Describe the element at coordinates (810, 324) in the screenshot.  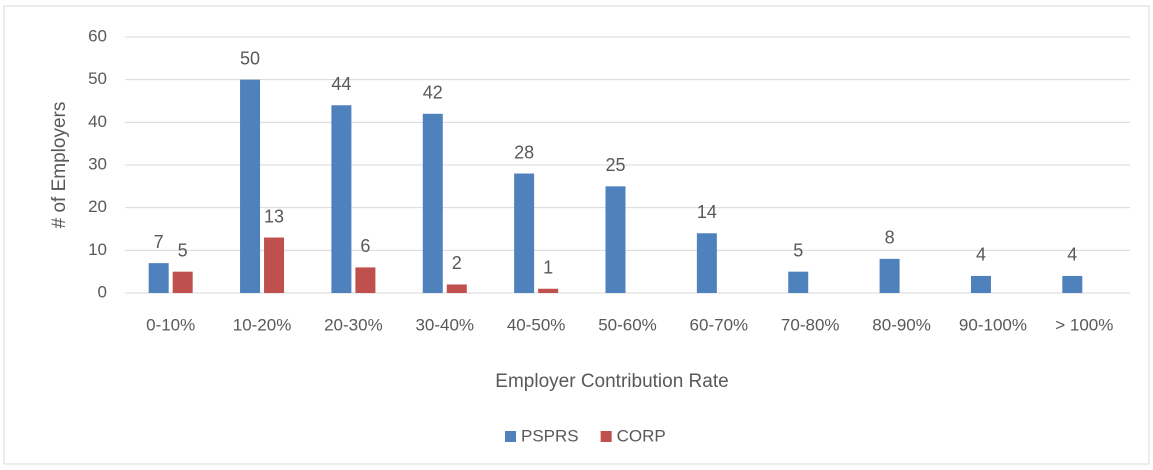
I see `x-tick-label: 70-80%` at that location.